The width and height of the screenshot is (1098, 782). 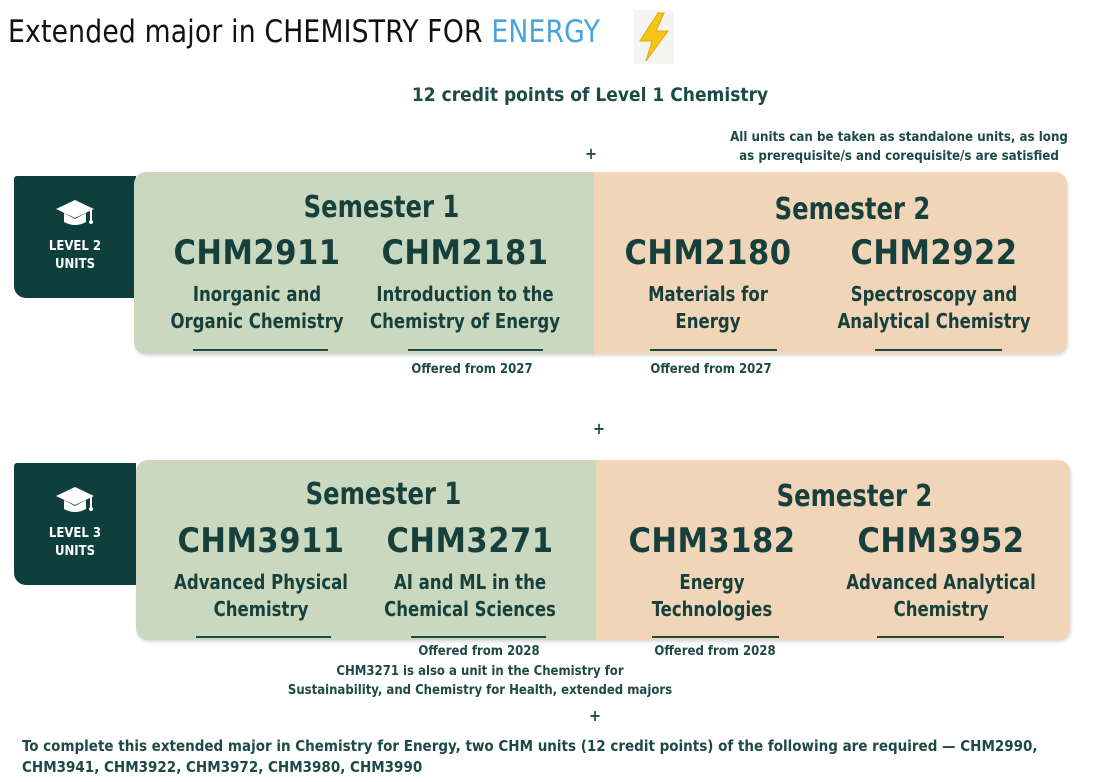 What do you see at coordinates (257, 283) in the screenshot?
I see `unit-card-chm2911: CHM2911 Inorganic and Organic Chemistry` at bounding box center [257, 283].